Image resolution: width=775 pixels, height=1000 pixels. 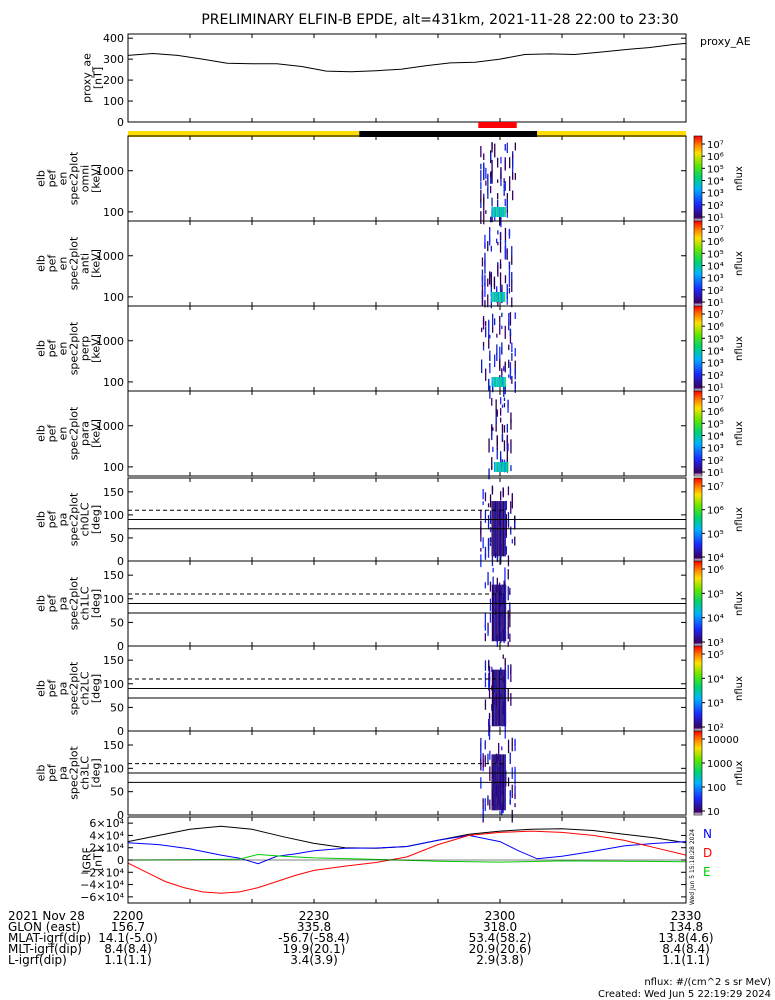 I want to click on igrf-ylabel-0: IGRF, so click(x=87, y=860).